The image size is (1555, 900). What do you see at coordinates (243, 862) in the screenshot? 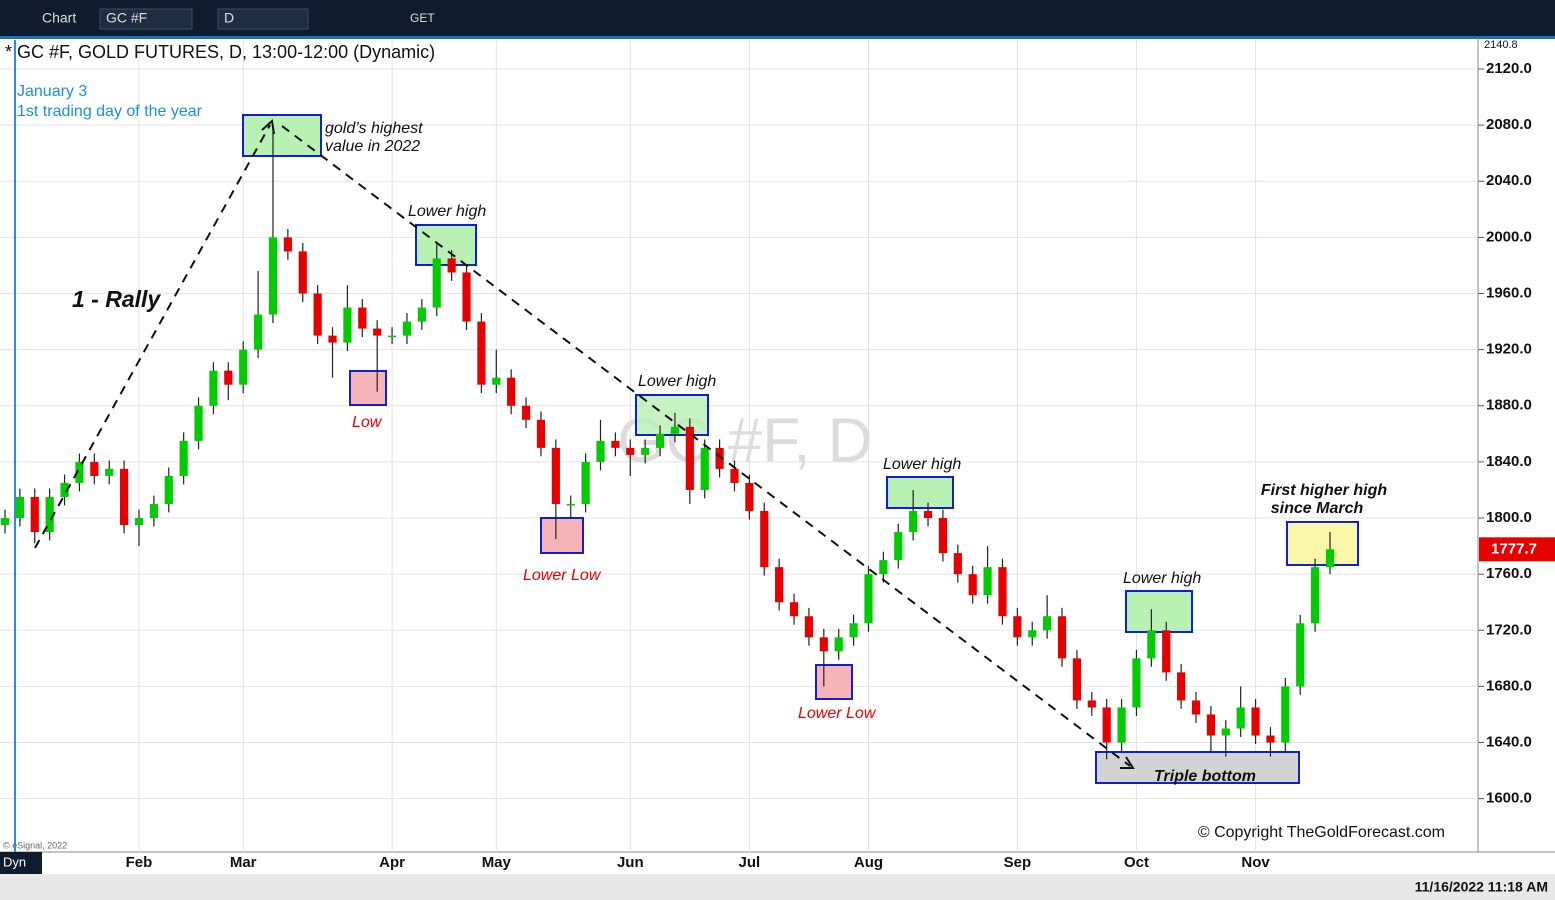
I see `x-tick-label: Mar` at bounding box center [243, 862].